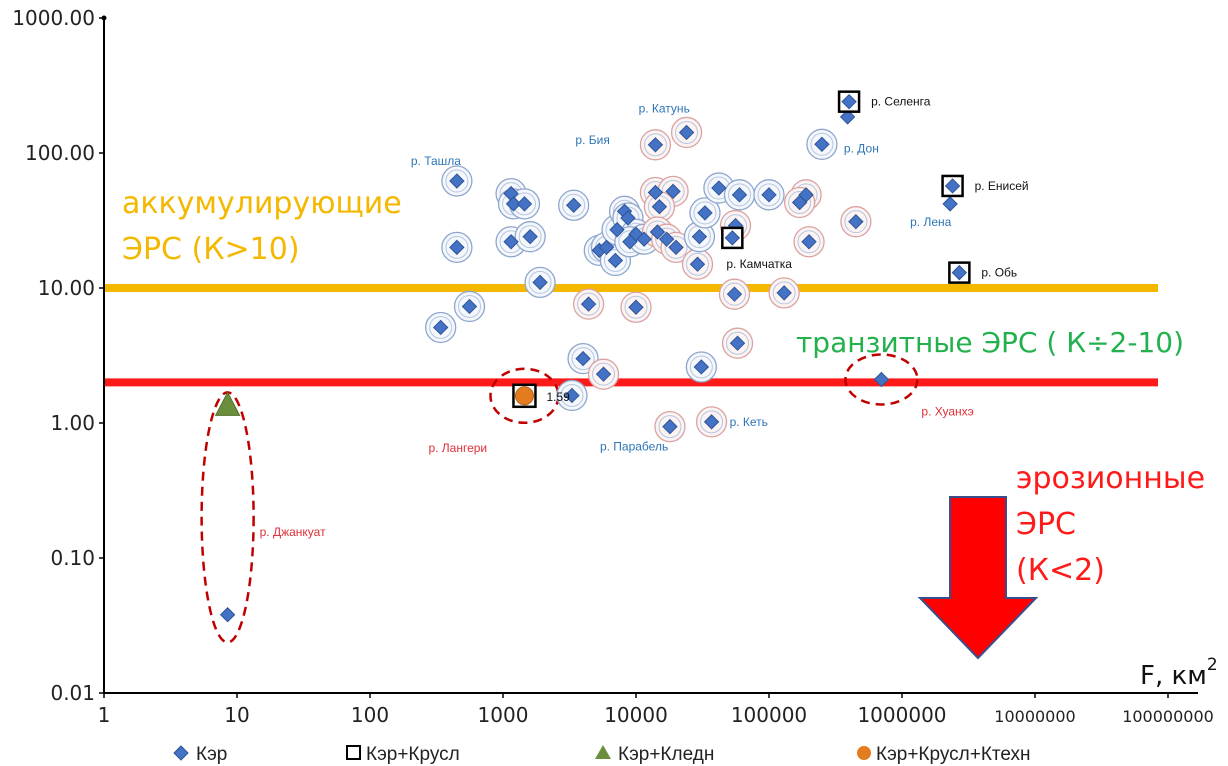  I want to click on river-label: р. Парабель, so click(634, 447).